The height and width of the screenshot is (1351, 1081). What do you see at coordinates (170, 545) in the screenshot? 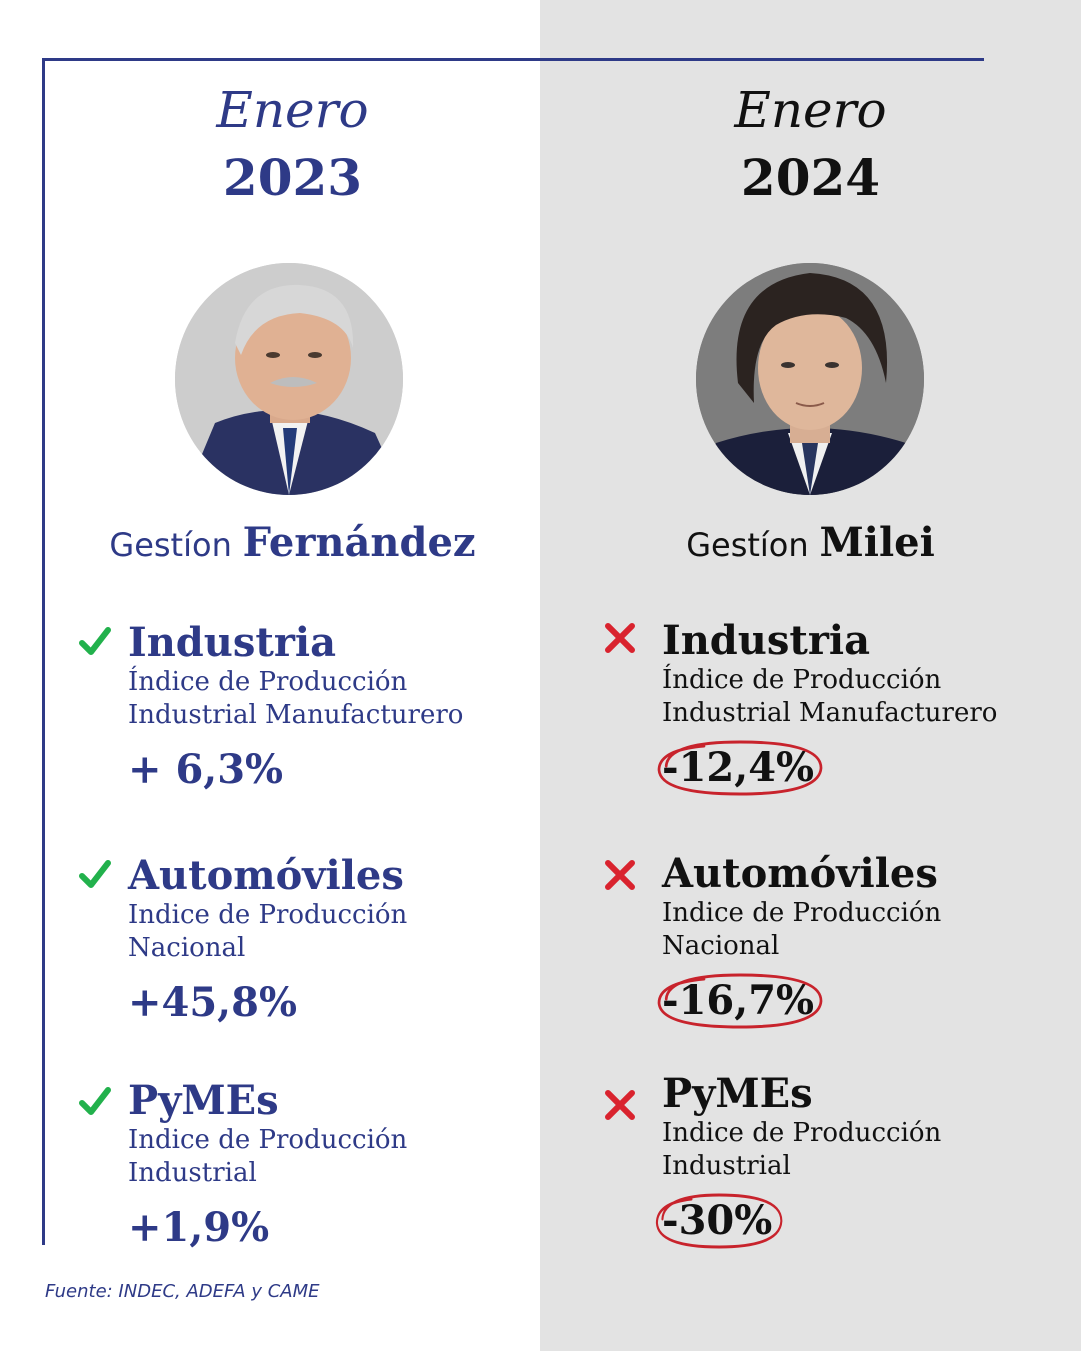
I see `left-gestion-prefix: Gestíon` at bounding box center [170, 545].